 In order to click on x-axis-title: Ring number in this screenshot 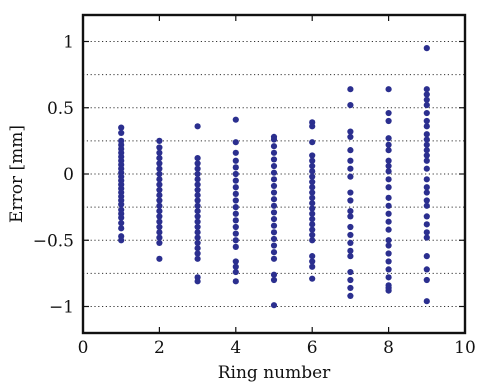, I will do `click(274, 373)`.